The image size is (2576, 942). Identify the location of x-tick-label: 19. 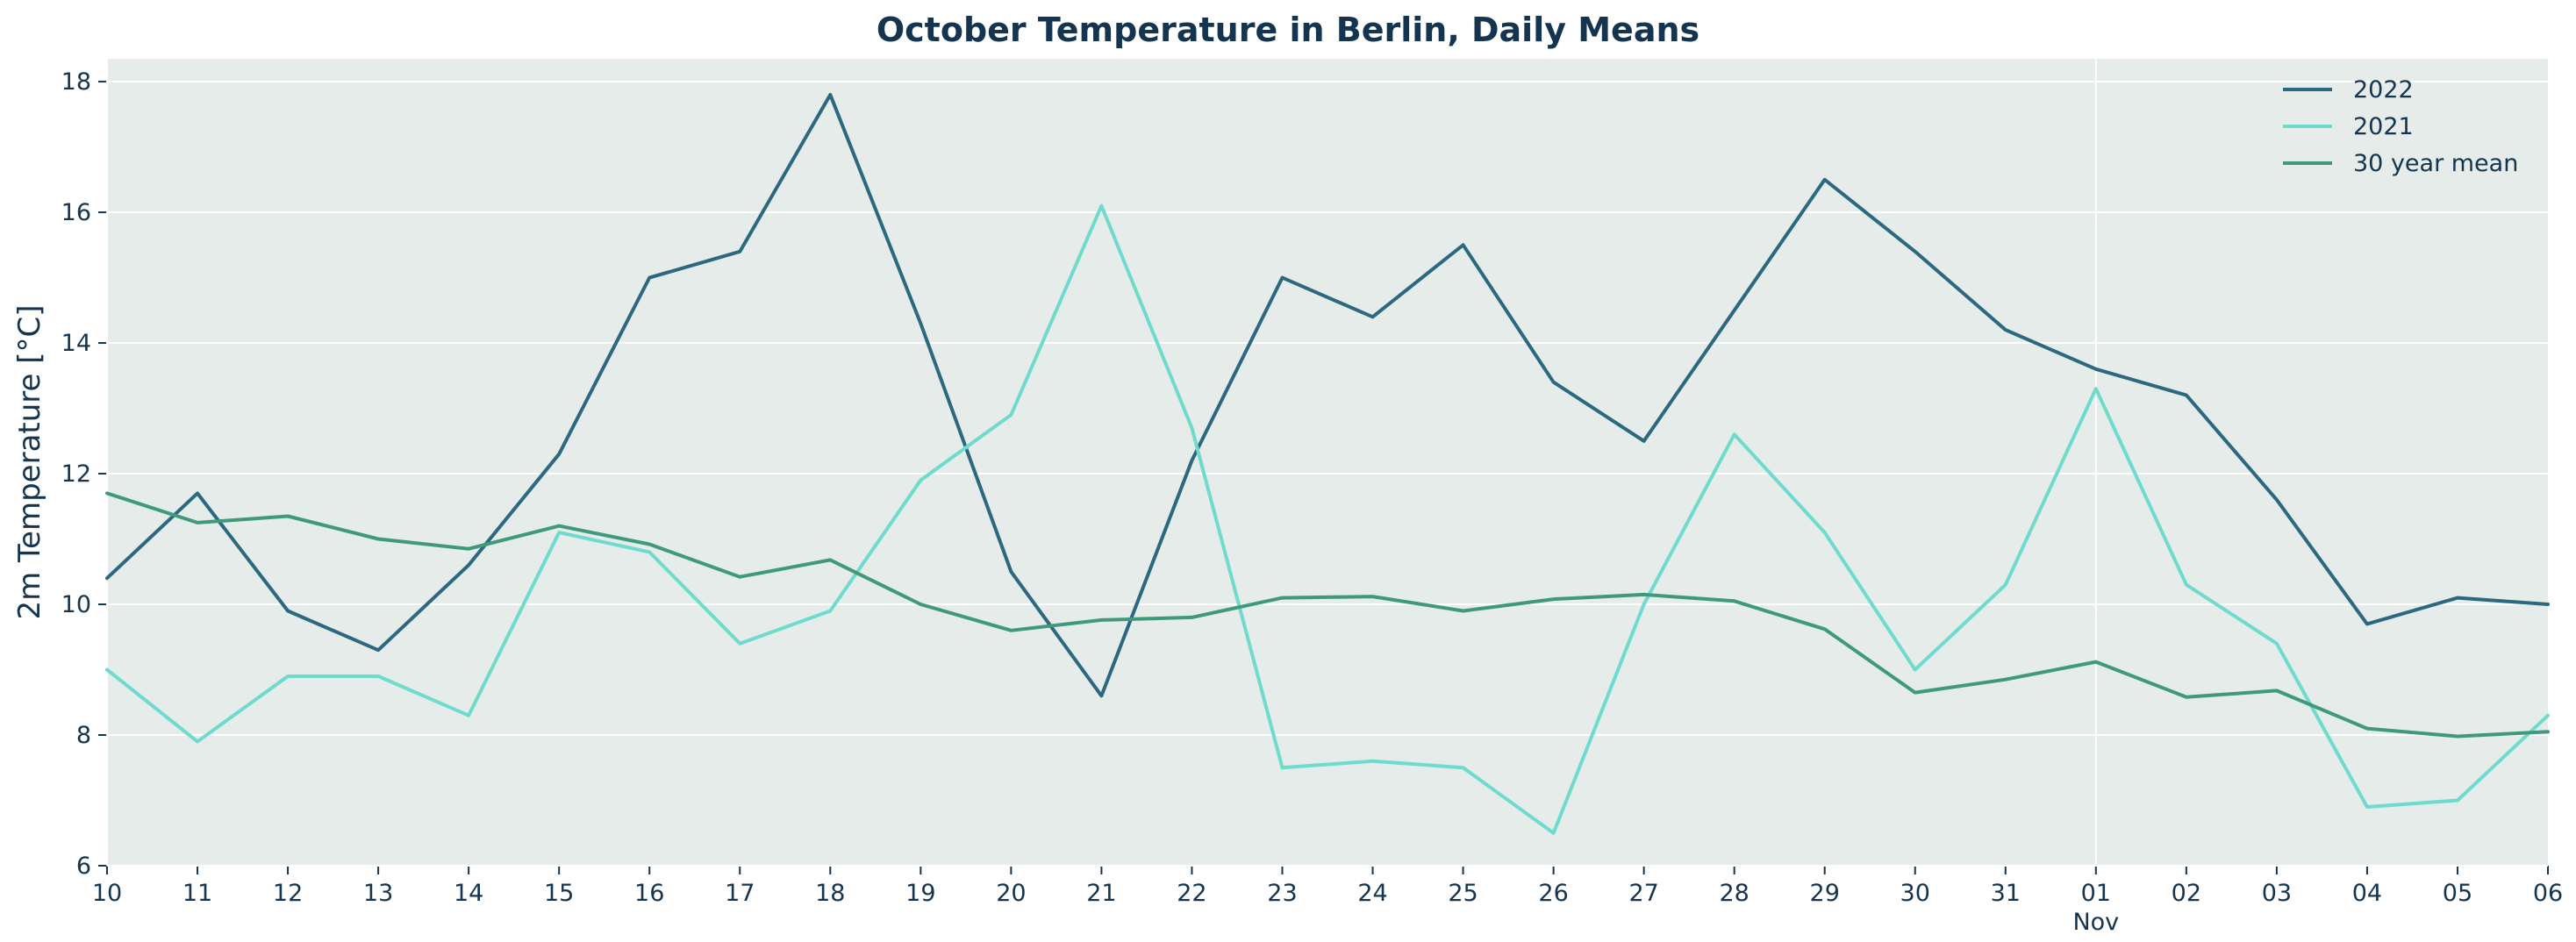
(920, 893).